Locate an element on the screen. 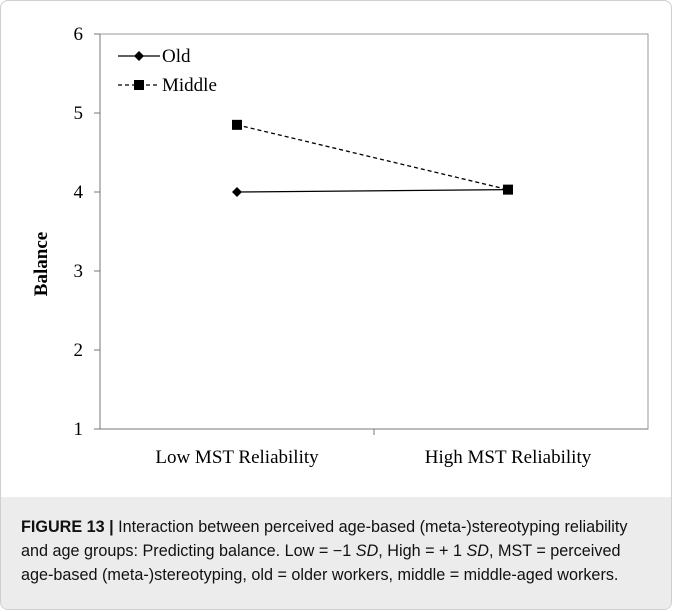  caption-sd-2: SD is located at coordinates (477, 551).